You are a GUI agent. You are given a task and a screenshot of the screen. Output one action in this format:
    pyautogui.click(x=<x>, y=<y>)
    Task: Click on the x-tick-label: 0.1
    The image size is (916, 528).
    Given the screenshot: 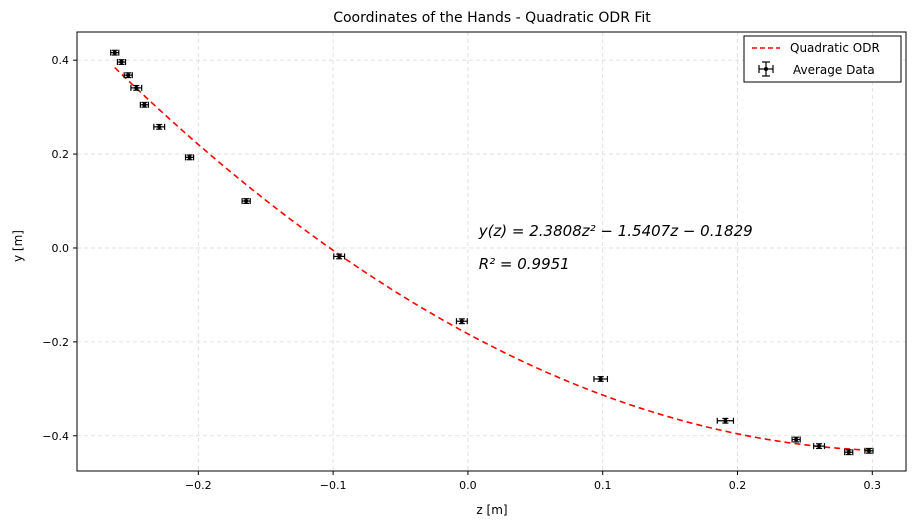 What is the action you would take?
    pyautogui.click(x=603, y=485)
    